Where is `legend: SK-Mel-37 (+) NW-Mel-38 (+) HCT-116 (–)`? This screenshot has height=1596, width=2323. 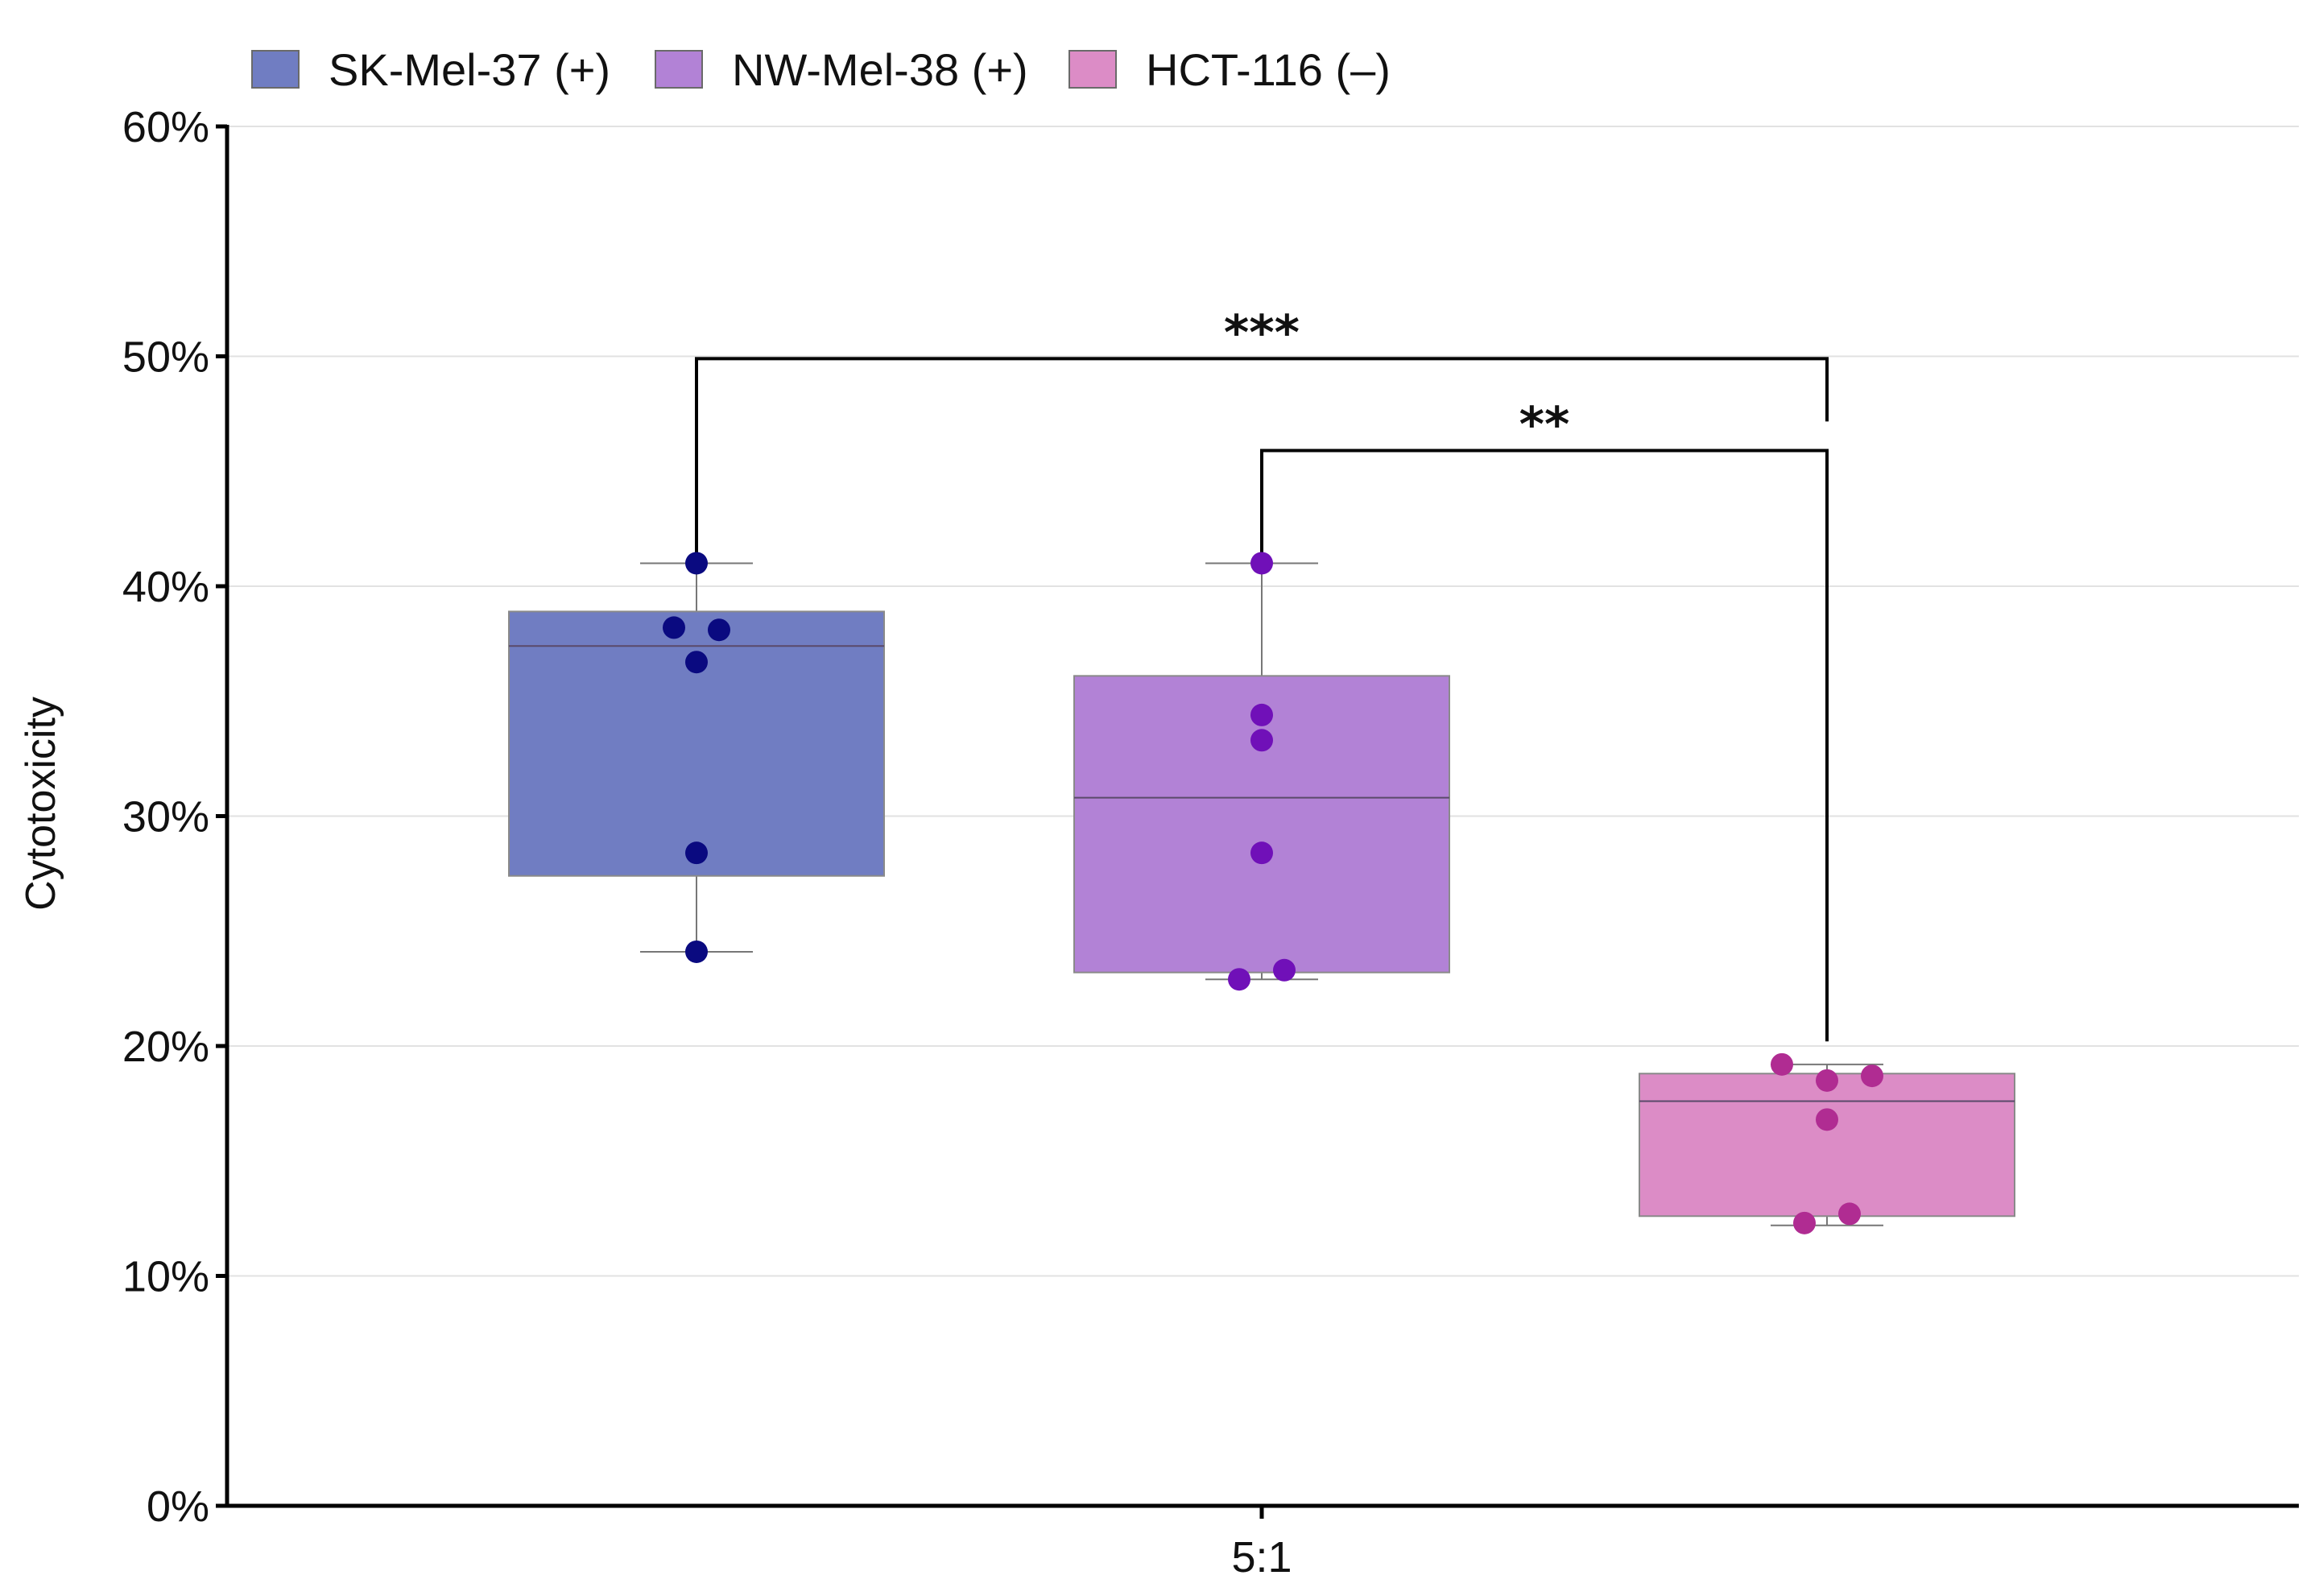
legend: SK-Mel-37 (+) NW-Mel-38 (+) HCT-116 (–) is located at coordinates (821, 69).